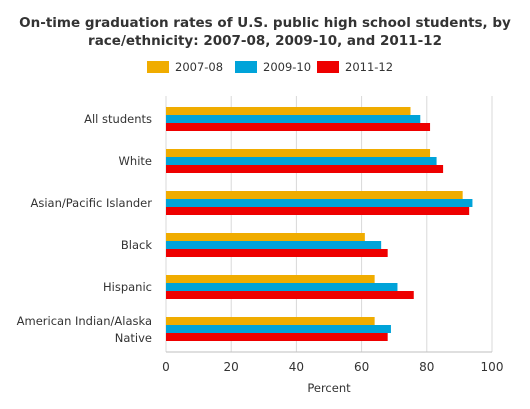  Describe the element at coordinates (199, 67) in the screenshot. I see `legend-label-2007-08: 2007-08` at that location.